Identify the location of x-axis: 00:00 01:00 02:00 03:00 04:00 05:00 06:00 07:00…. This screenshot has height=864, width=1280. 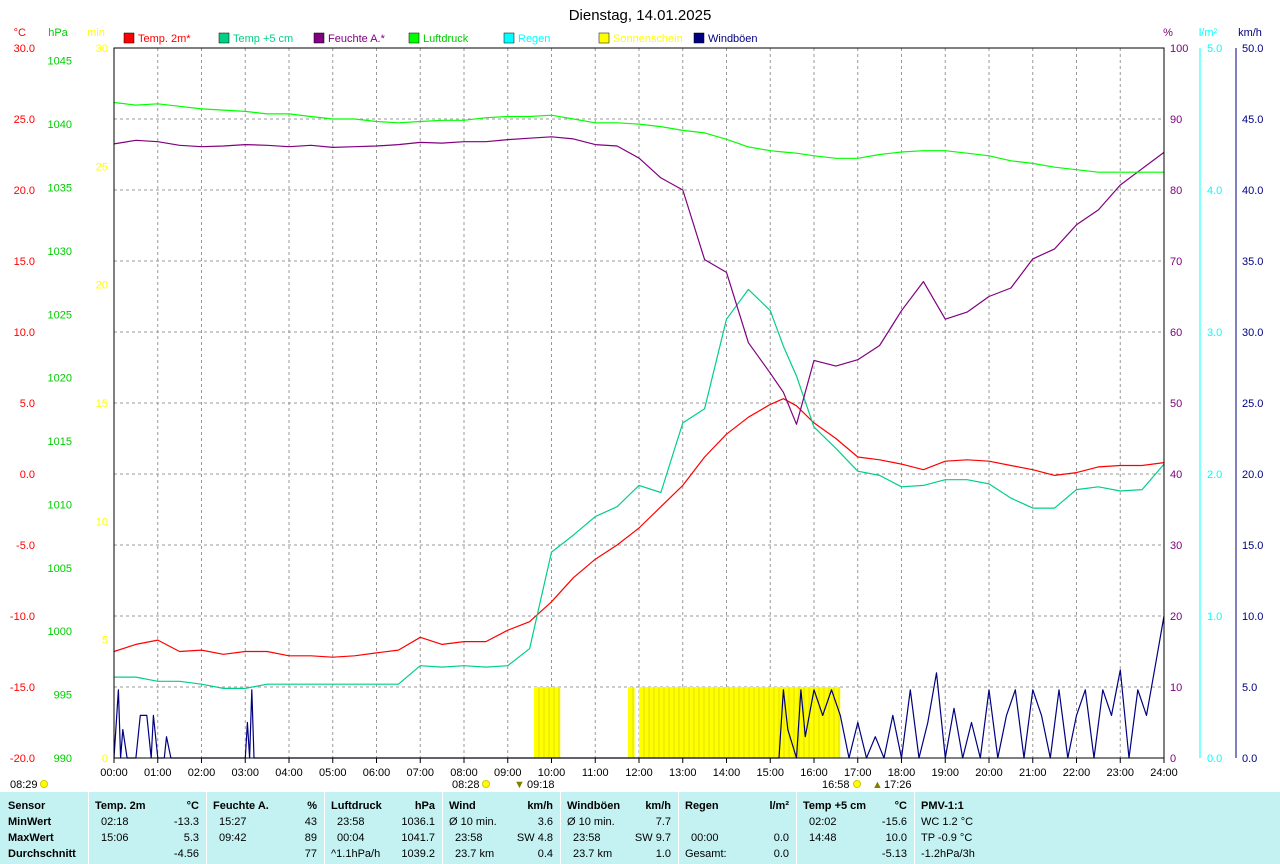
(639, 768).